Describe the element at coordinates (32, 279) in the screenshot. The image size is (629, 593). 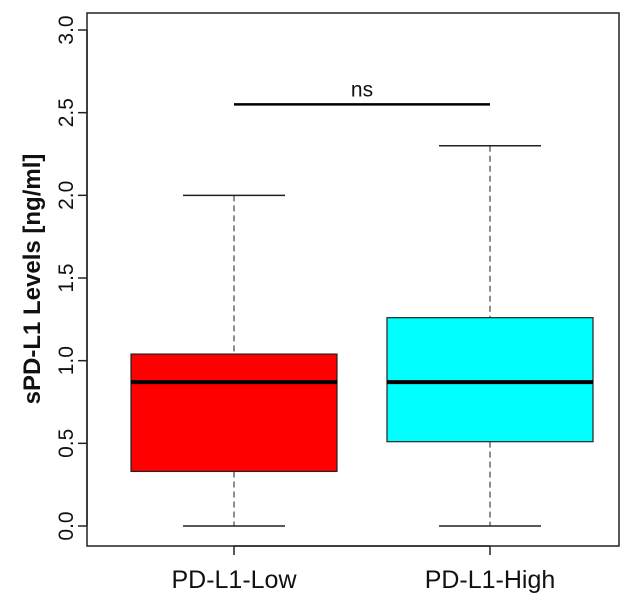
I see `y-axis-title: sPD-L1 Levels [ng/ml]` at that location.